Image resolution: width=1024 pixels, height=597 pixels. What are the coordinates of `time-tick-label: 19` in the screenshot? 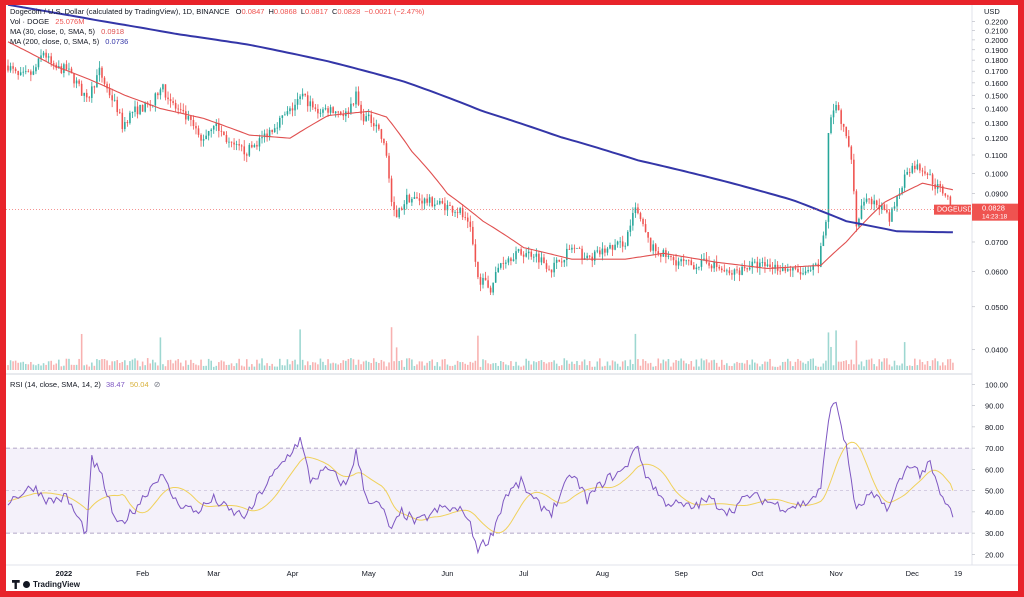 It's located at (958, 573).